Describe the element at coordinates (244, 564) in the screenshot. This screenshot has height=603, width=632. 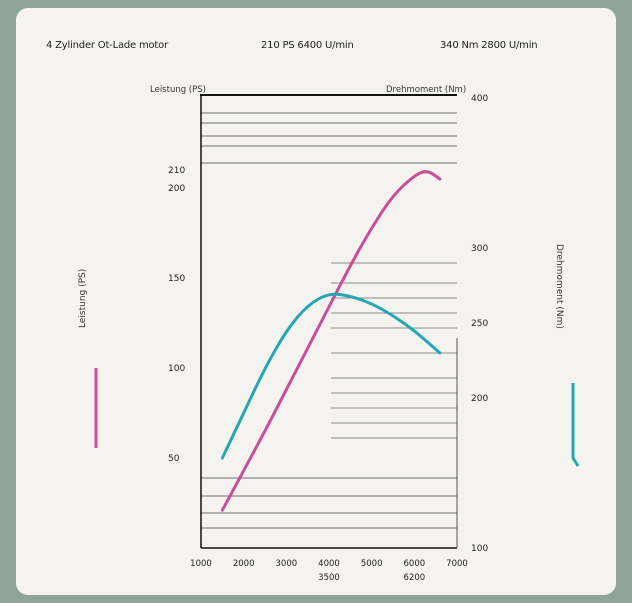
I see `x-tick-label: 2000` at that location.